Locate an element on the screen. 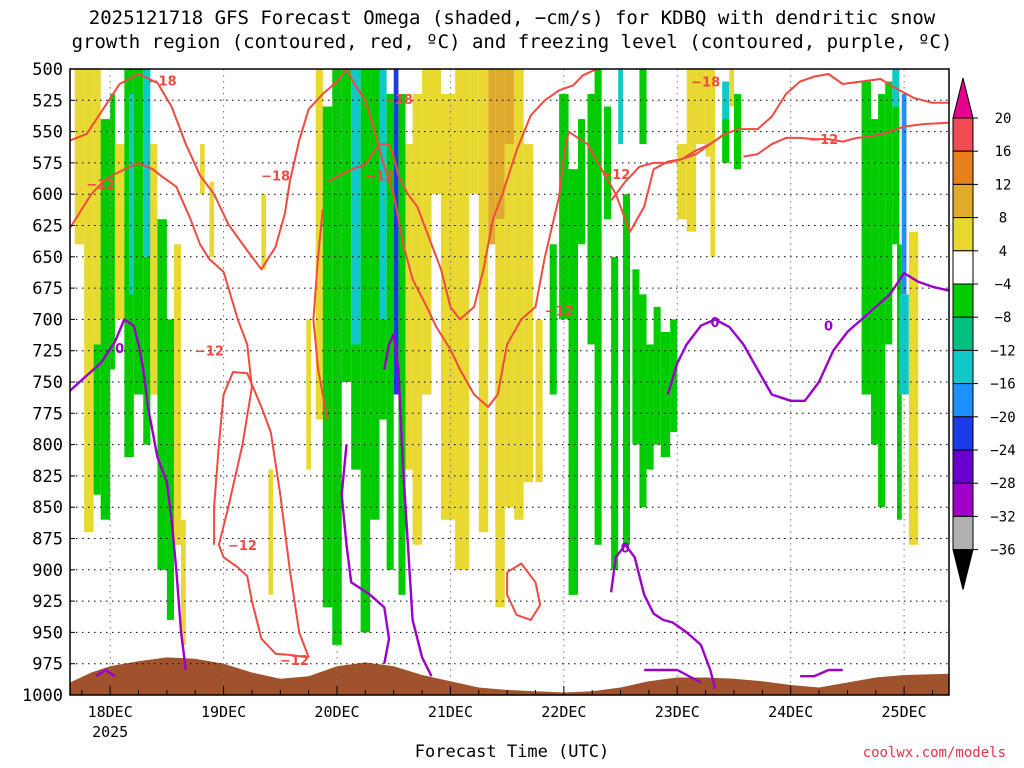 This screenshot has height=768, width=1024. y-tick-label: 500 is located at coordinates (47, 70).